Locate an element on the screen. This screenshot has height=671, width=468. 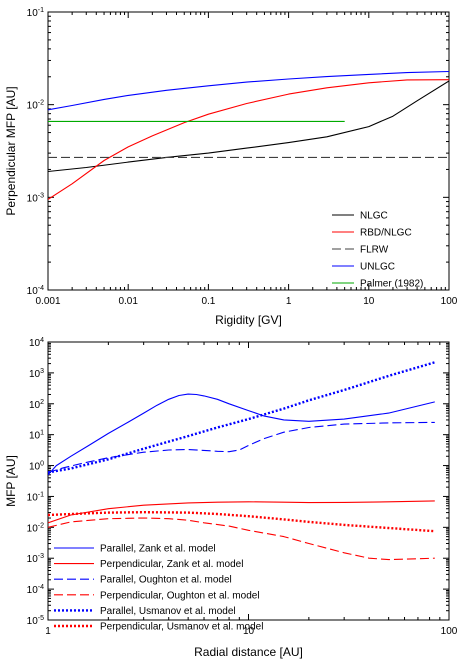
legend-label: FLRW is located at coordinates (374, 250).